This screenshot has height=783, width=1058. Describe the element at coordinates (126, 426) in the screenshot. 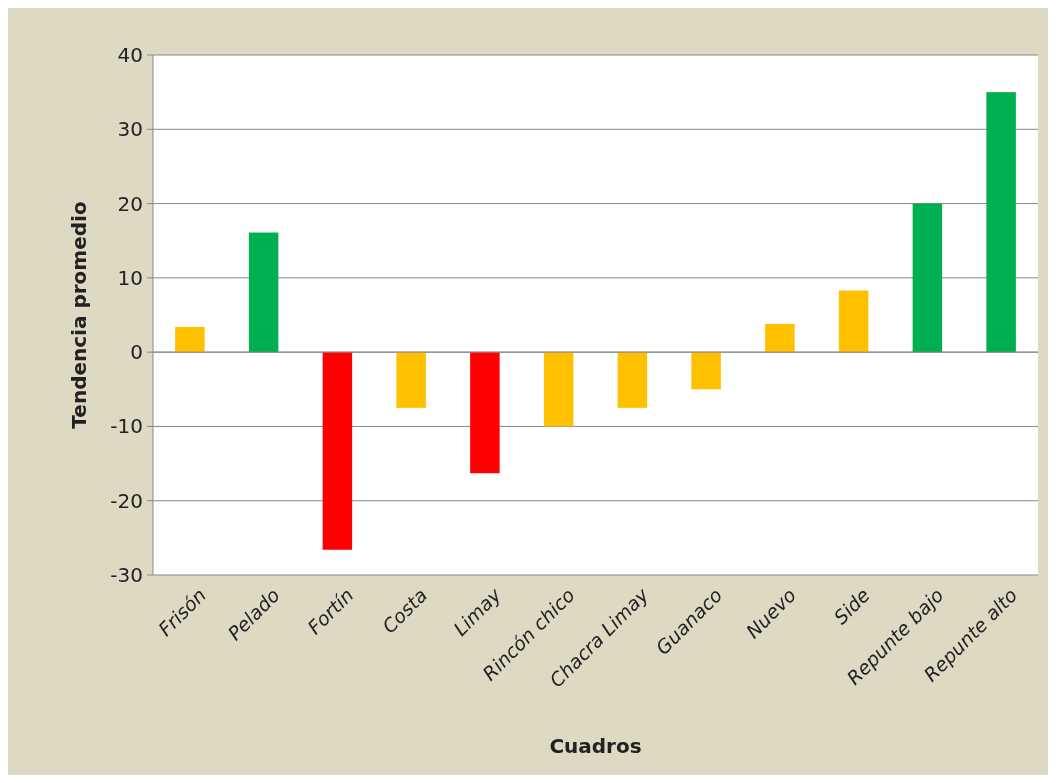

I see `y-tick-label: -10` at that location.